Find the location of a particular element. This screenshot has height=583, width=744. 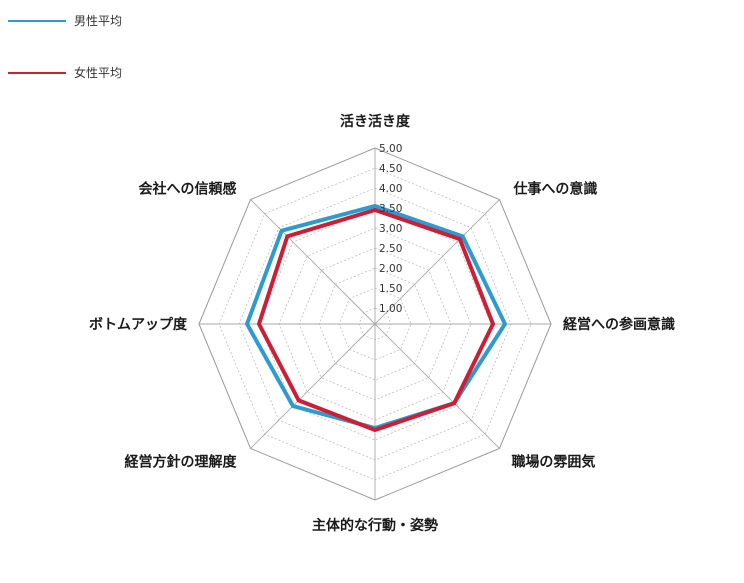

radar-series is located at coordinates (376, 318).